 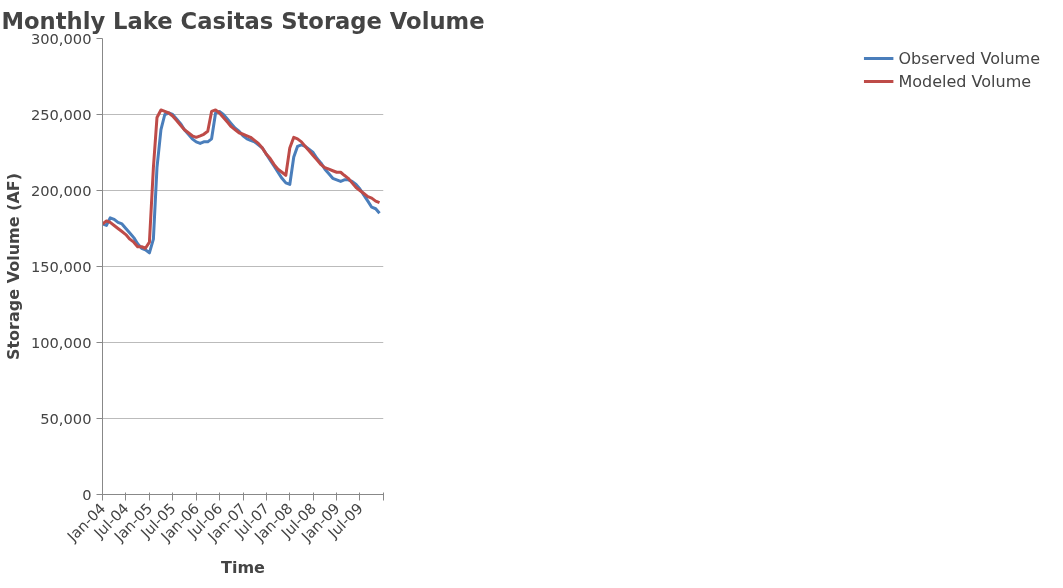 I want to click on legend-label: Observed Volume, so click(x=969, y=58).